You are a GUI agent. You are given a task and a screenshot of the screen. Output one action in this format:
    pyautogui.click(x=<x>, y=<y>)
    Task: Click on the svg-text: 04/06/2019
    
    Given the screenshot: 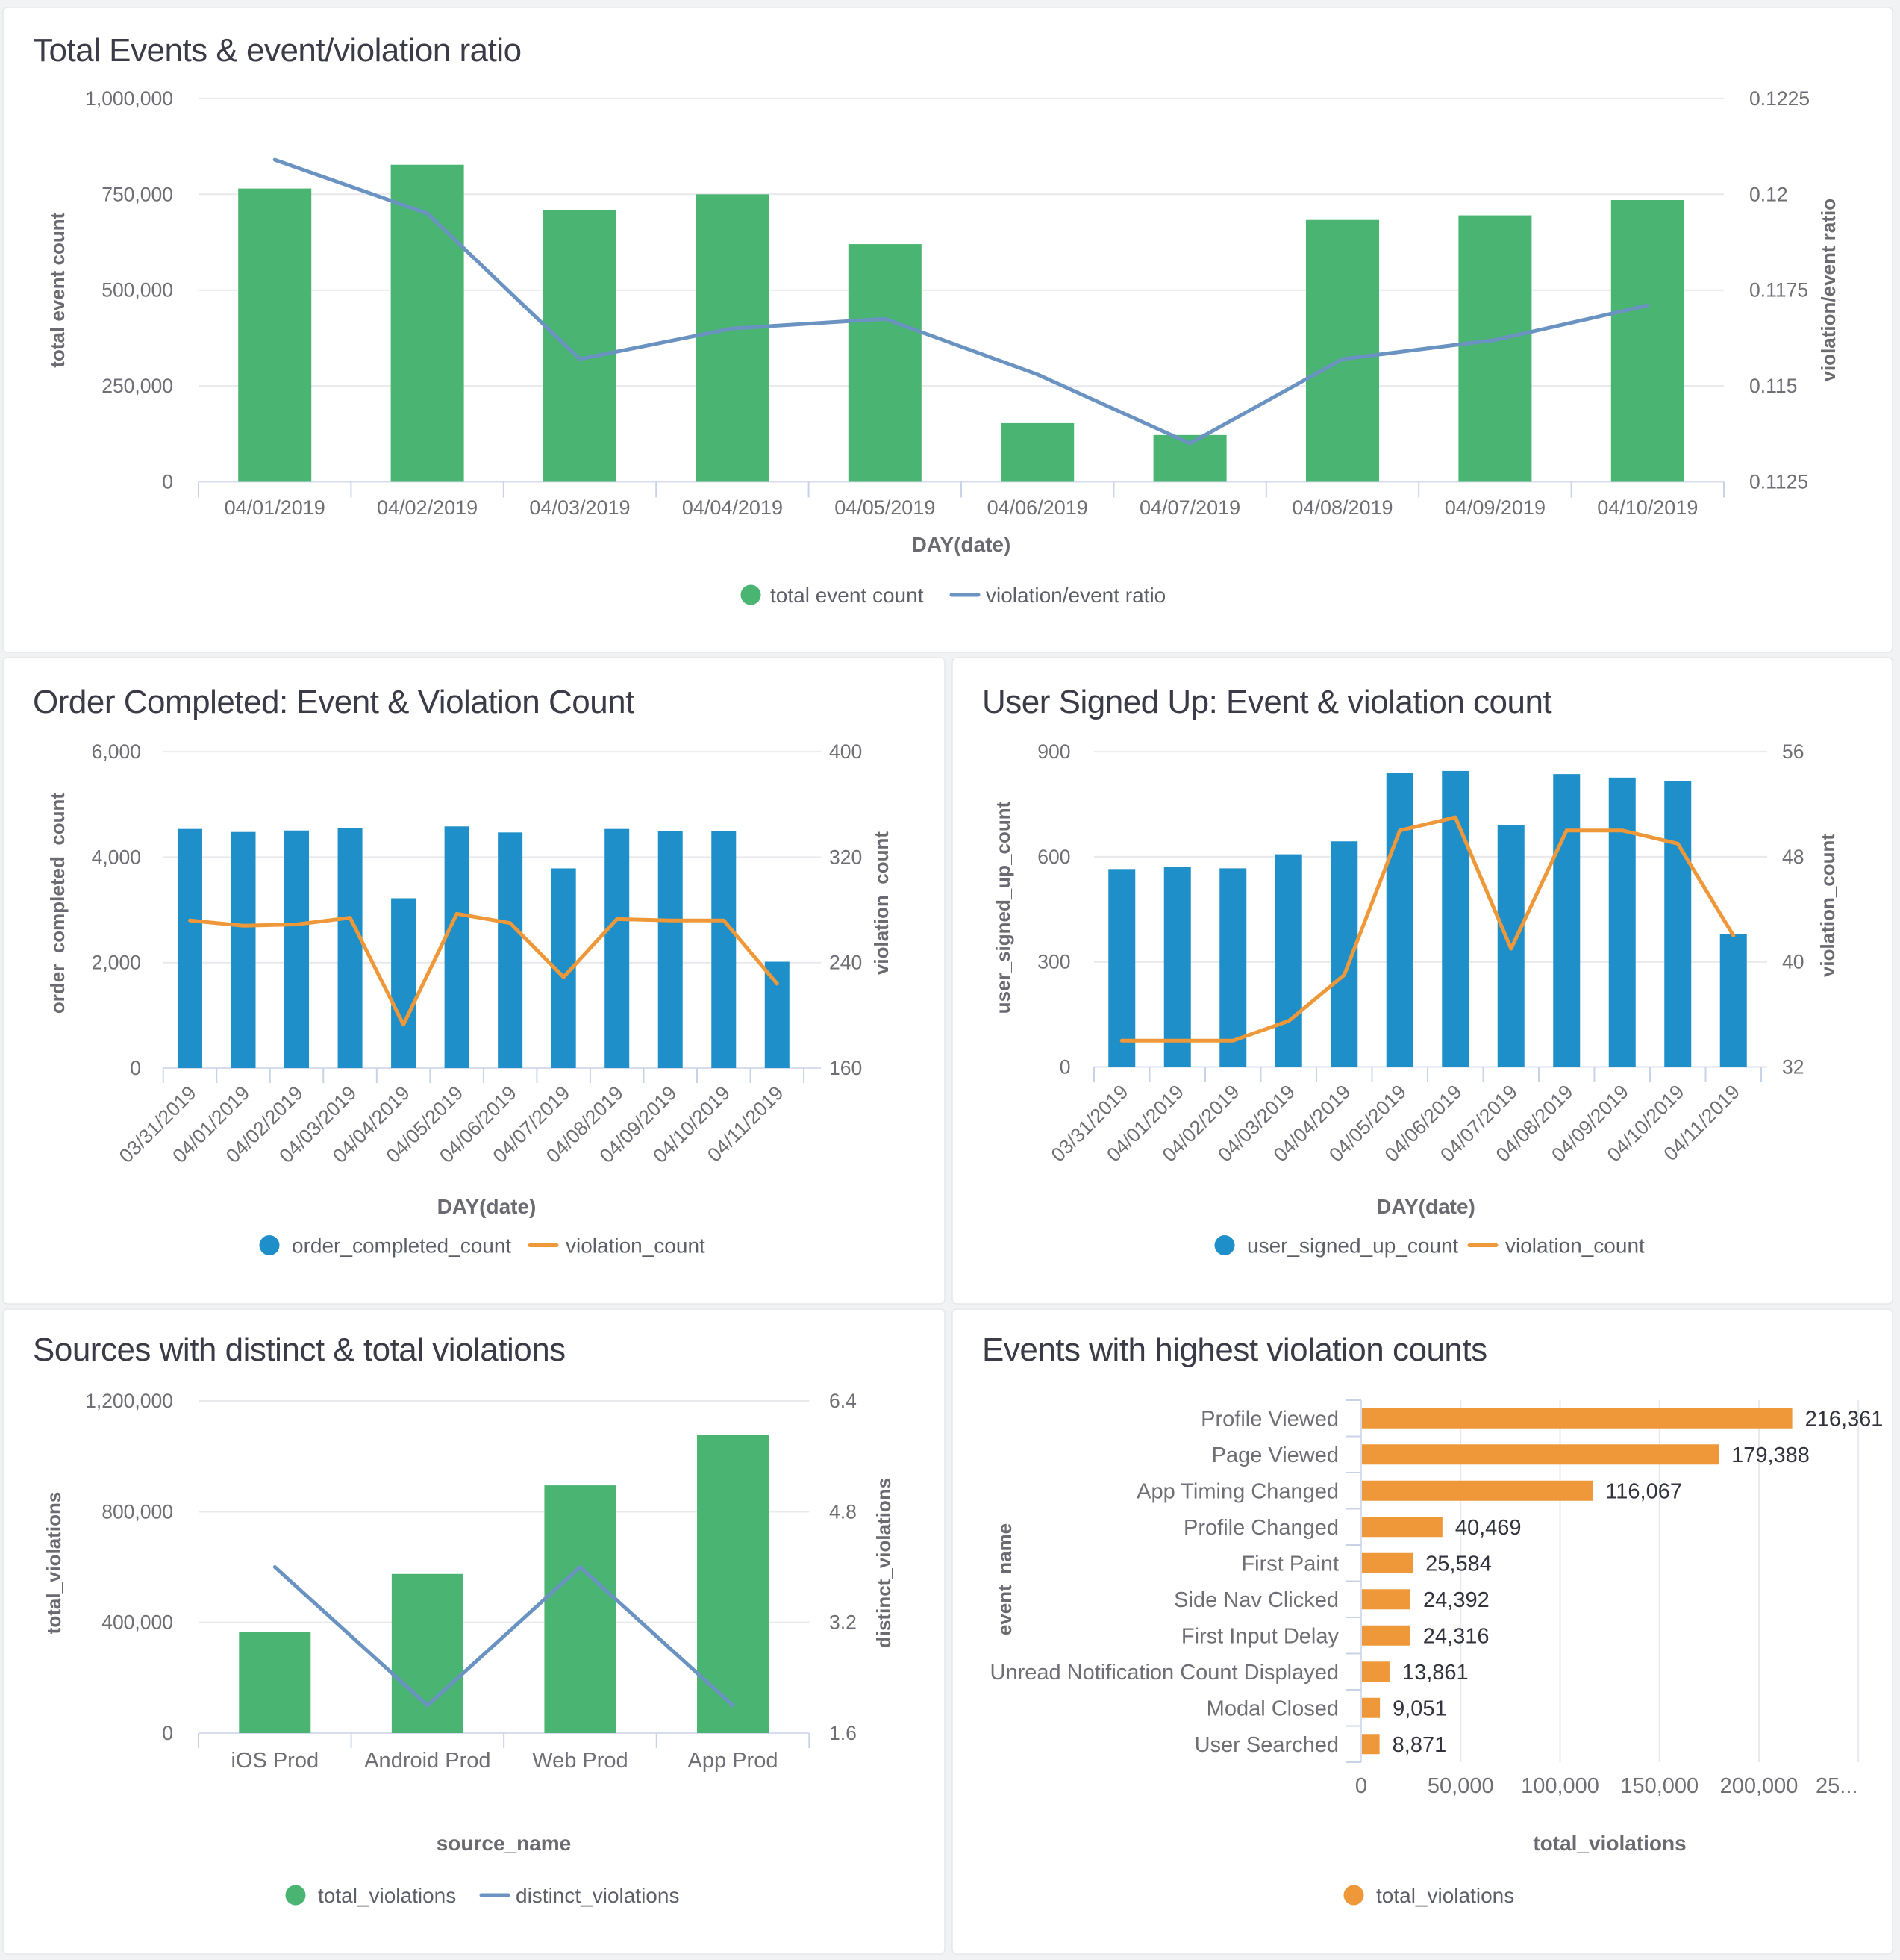 What is the action you would take?
    pyautogui.click(x=1037, y=507)
    